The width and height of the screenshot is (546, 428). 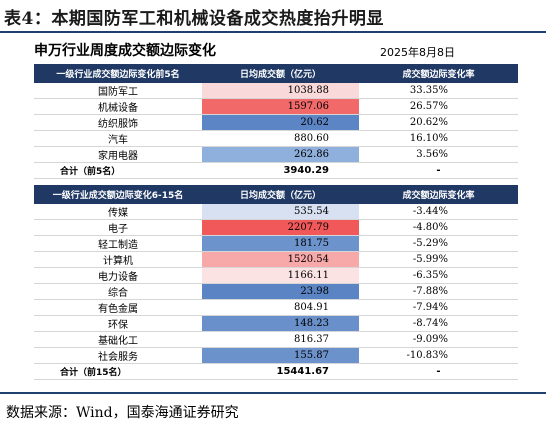 I want to click on rank6-15-total-row: 合计（前15名） 15441.67 -, so click(x=276, y=372).